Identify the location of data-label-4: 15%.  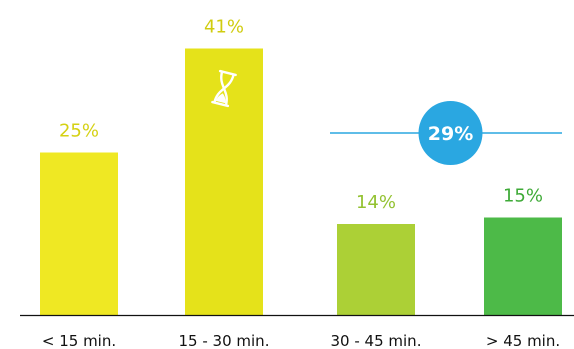
(523, 196).